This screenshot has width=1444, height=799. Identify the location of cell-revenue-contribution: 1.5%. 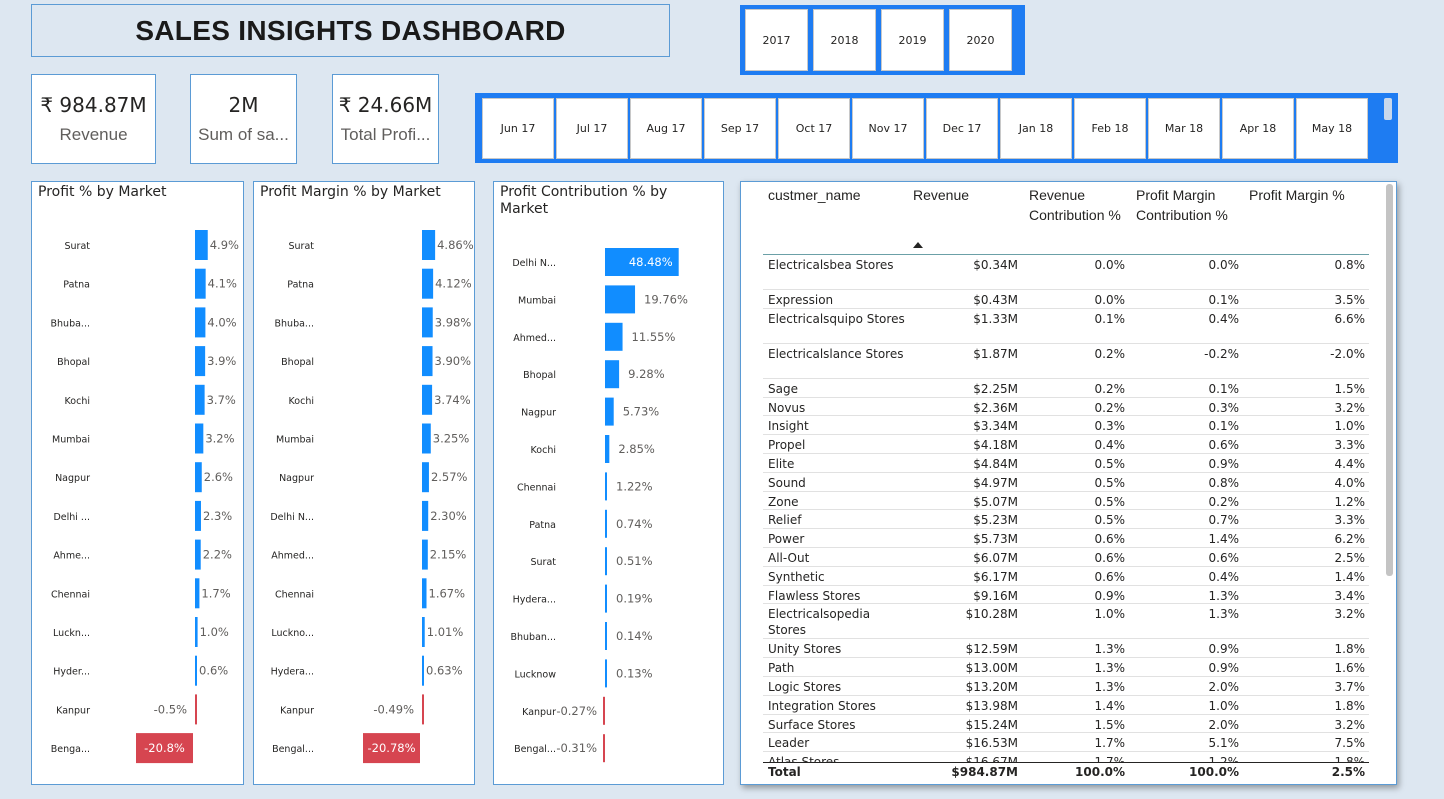
(1110, 724).